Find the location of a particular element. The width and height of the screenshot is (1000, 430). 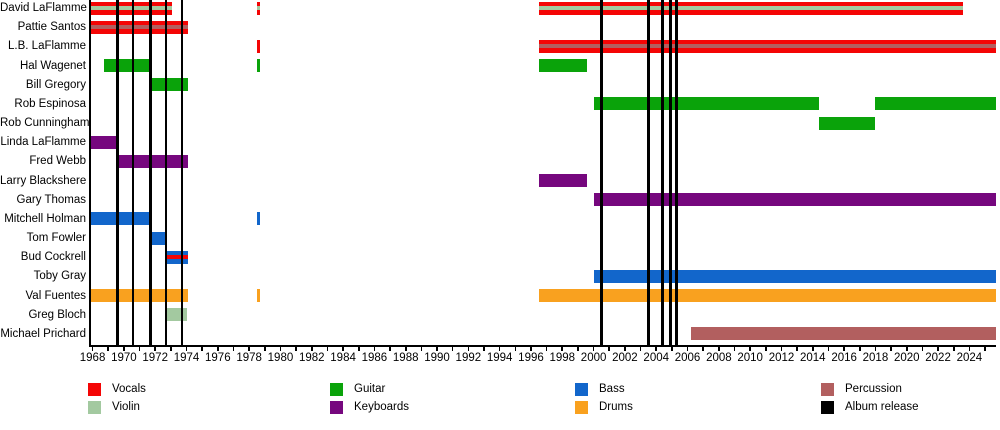

axis-year-label: 2016 is located at coordinates (844, 357).